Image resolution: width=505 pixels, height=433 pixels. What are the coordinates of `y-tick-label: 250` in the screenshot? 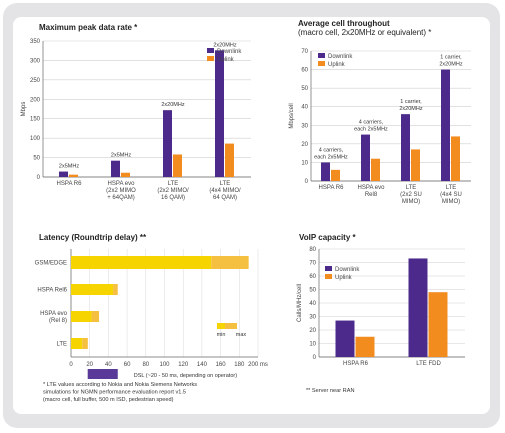 It's located at (35, 81).